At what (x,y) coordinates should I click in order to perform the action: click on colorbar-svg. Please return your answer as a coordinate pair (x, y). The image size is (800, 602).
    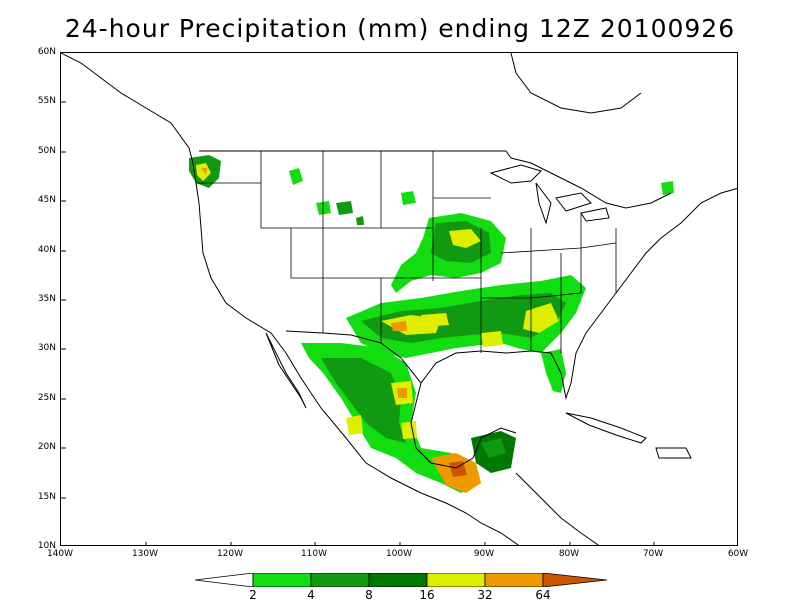
    Looking at the image, I should click on (401, 580).